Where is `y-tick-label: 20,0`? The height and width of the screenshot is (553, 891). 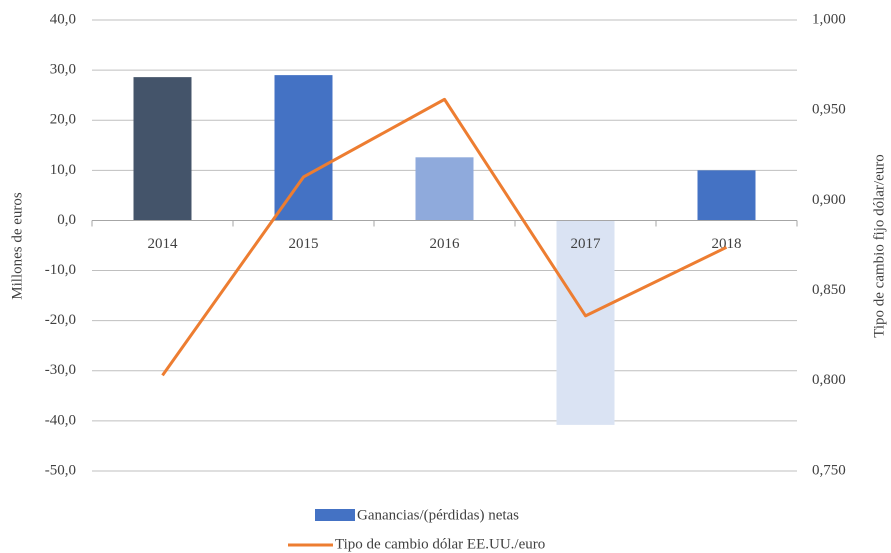
y-tick-label: 20,0 is located at coordinates (63, 120).